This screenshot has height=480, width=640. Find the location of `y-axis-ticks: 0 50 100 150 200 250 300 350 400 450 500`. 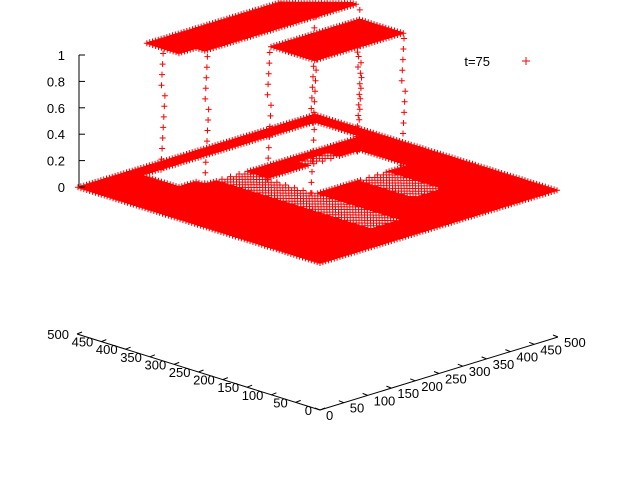

y-axis-ticks: 0 50 100 150 200 250 300 350 400 450 500 is located at coordinates (450, 378).